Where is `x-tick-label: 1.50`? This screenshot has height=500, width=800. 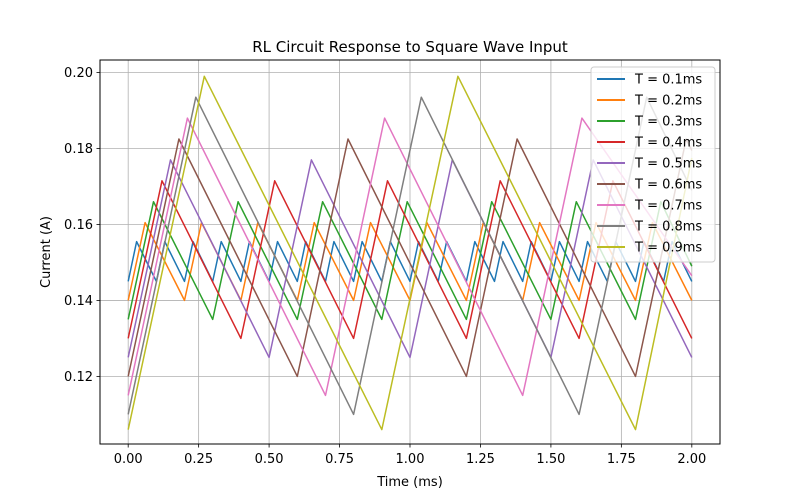
x-tick-label: 1.50 is located at coordinates (550, 459).